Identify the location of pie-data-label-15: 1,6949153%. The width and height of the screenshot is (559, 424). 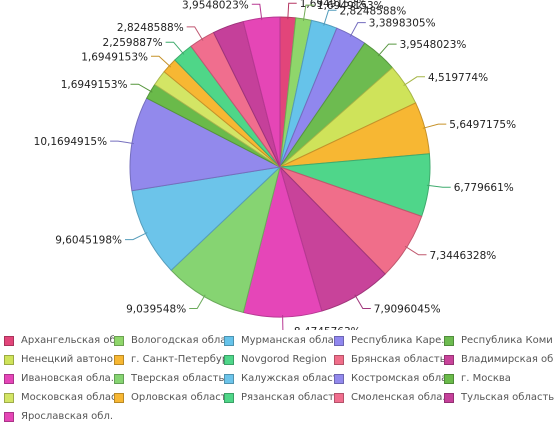
(94, 85).